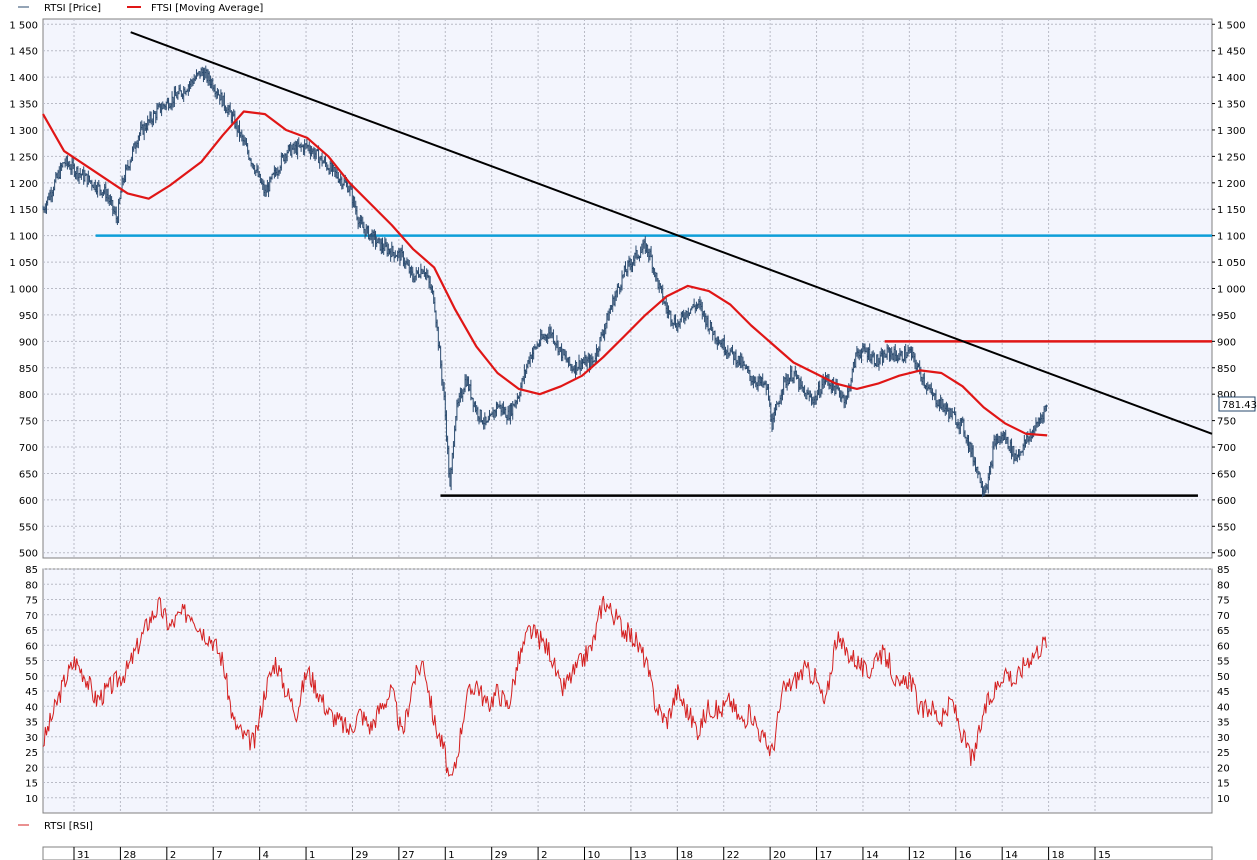  I want to click on x-tick-label: 31, so click(83, 855).